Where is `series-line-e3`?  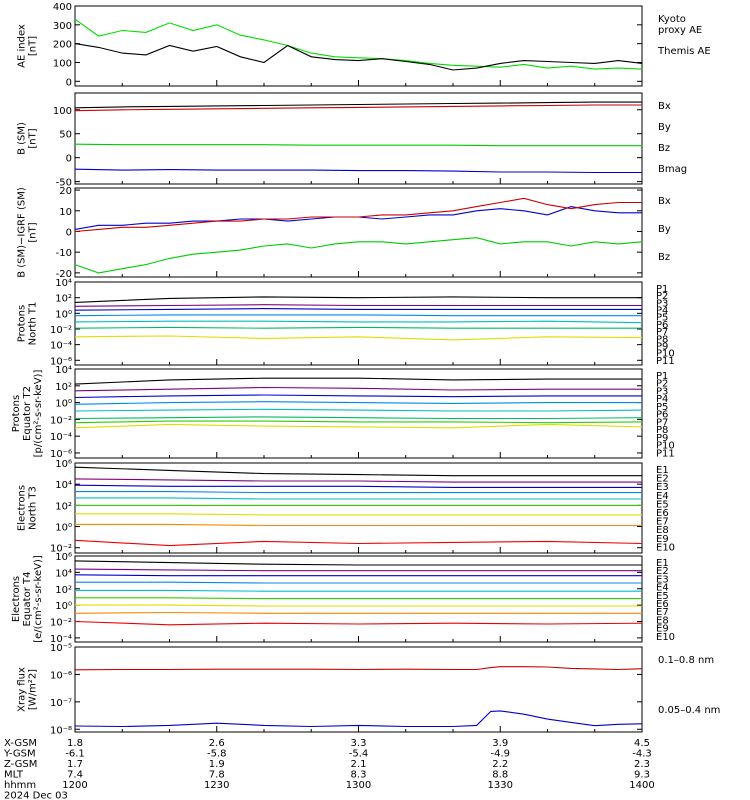 series-line-e3 is located at coordinates (358, 486).